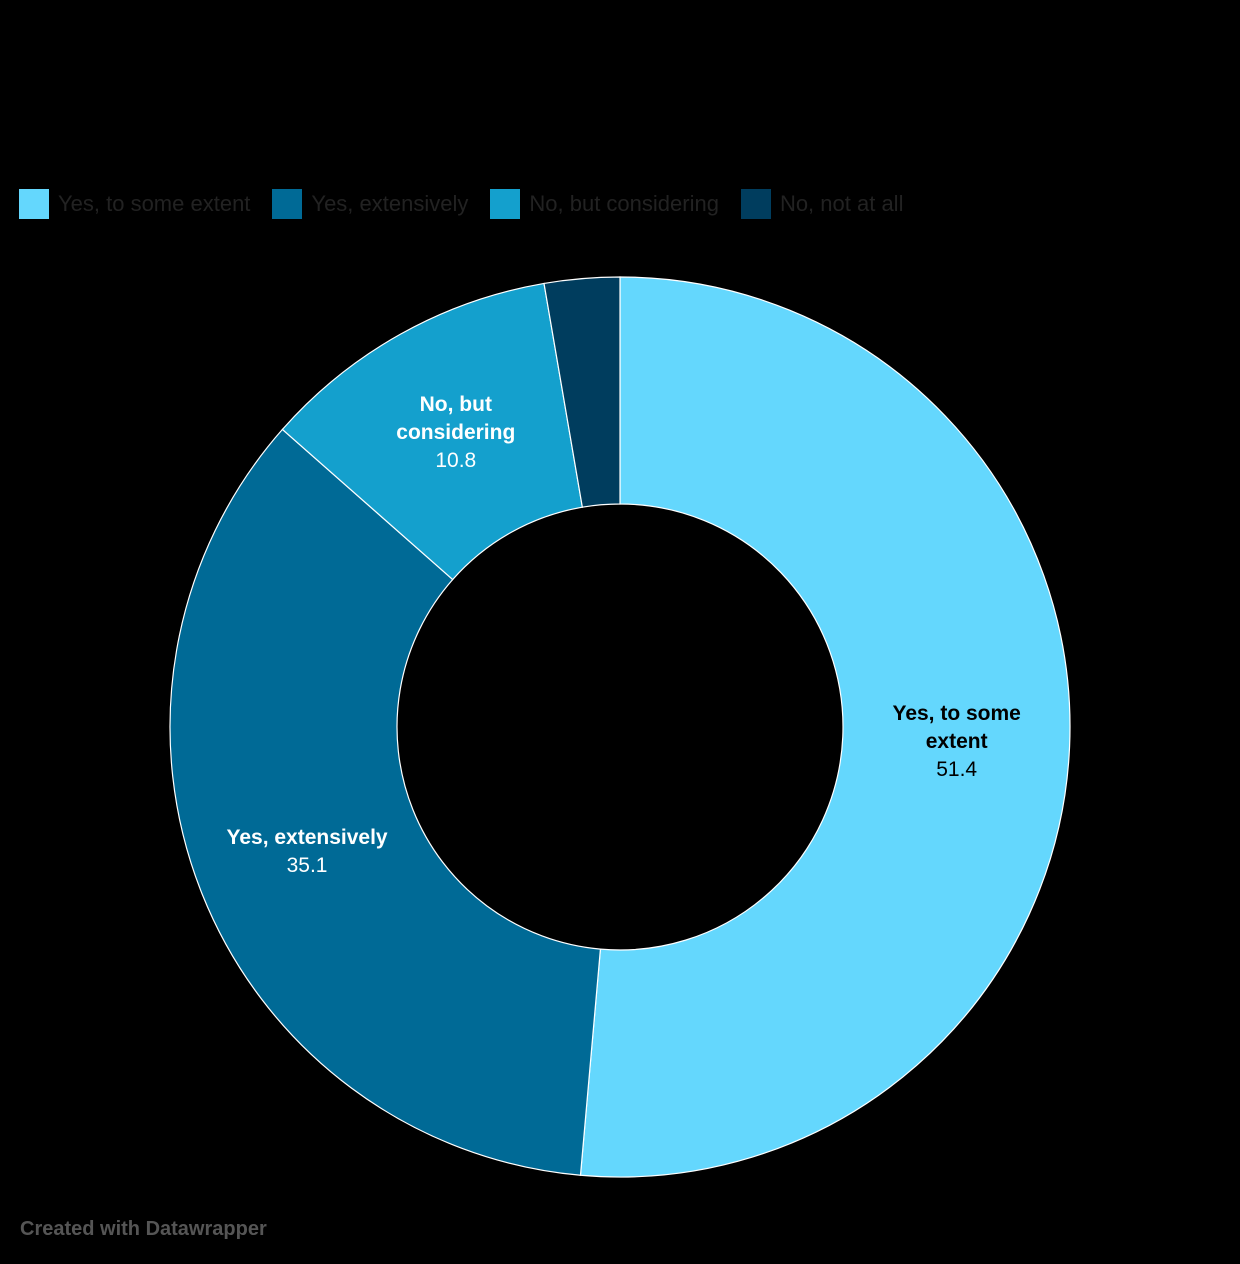 This screenshot has width=1240, height=1264. I want to click on legend-label: No, not at all, so click(841, 203).